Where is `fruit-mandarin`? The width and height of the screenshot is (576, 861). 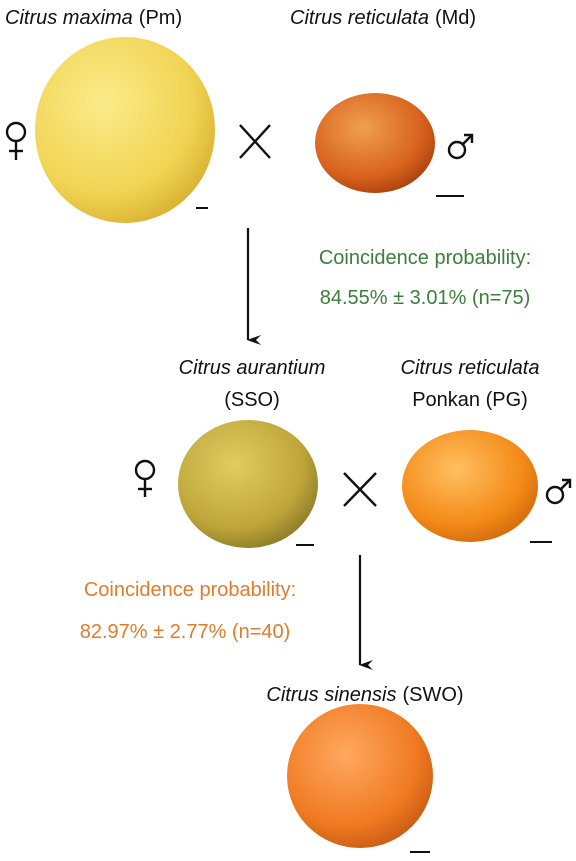
fruit-mandarin is located at coordinates (375, 143).